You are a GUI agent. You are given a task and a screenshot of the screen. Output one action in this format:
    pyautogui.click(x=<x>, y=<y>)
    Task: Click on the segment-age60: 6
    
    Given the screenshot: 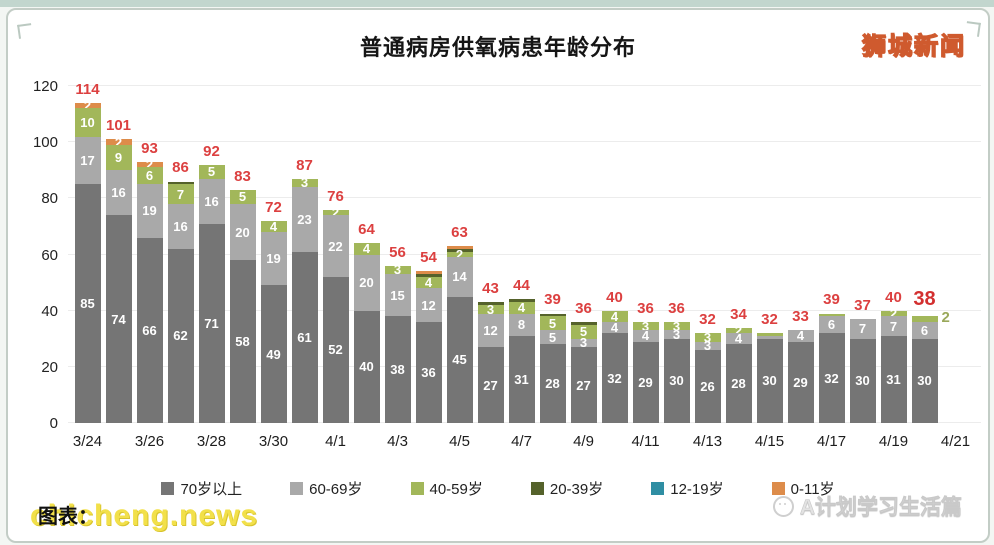 What is the action you would take?
    pyautogui.click(x=831, y=325)
    